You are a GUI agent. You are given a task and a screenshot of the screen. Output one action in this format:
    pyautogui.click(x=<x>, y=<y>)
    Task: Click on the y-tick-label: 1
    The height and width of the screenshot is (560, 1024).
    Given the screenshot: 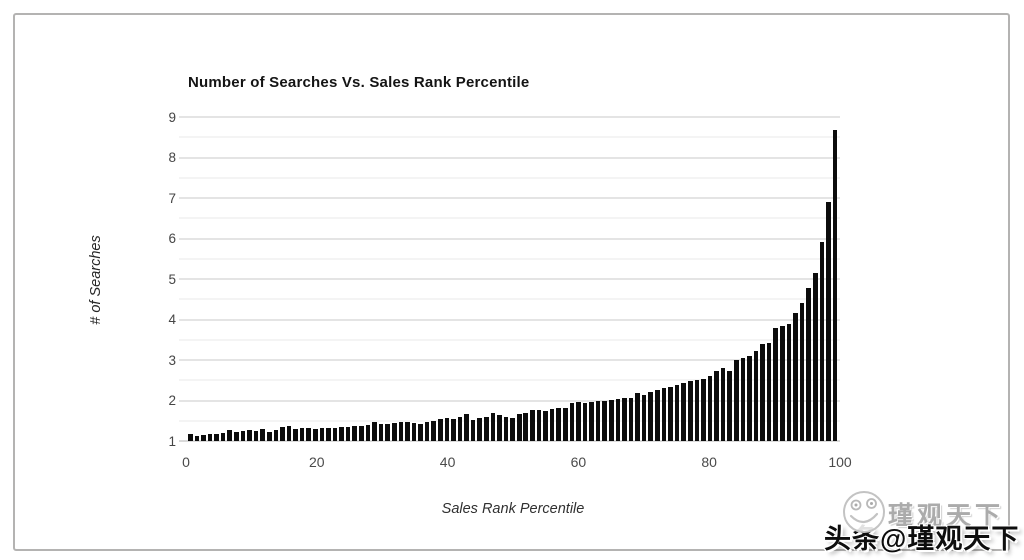 What is the action you would take?
    pyautogui.click(x=172, y=441)
    